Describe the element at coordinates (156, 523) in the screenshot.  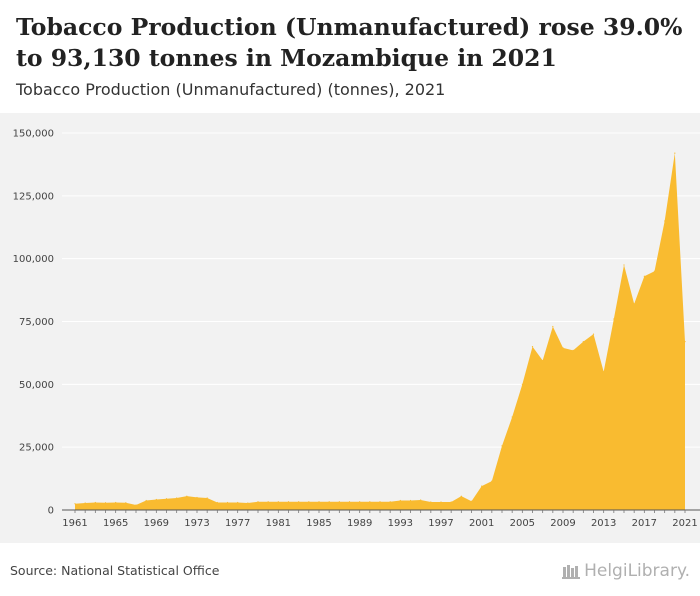
I see `x-tick-label: 1969` at that location.